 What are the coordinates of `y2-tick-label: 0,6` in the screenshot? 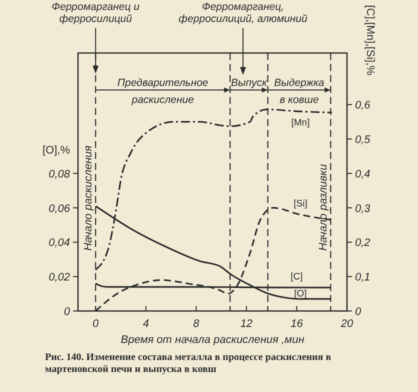 It's located at (363, 106).